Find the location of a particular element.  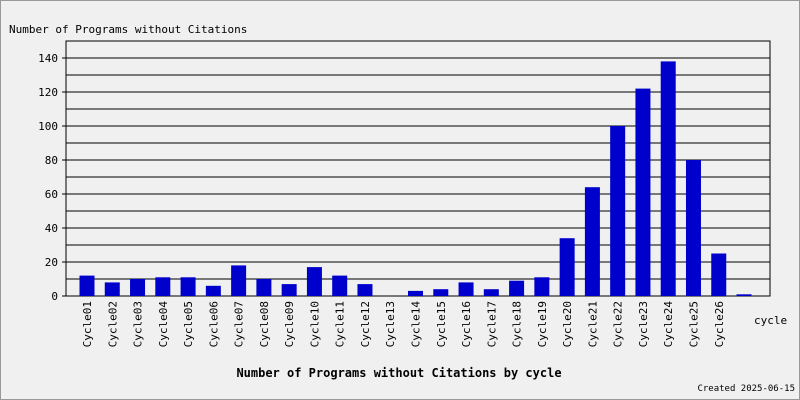

x-tick-label: Cycle06 is located at coordinates (213, 324).